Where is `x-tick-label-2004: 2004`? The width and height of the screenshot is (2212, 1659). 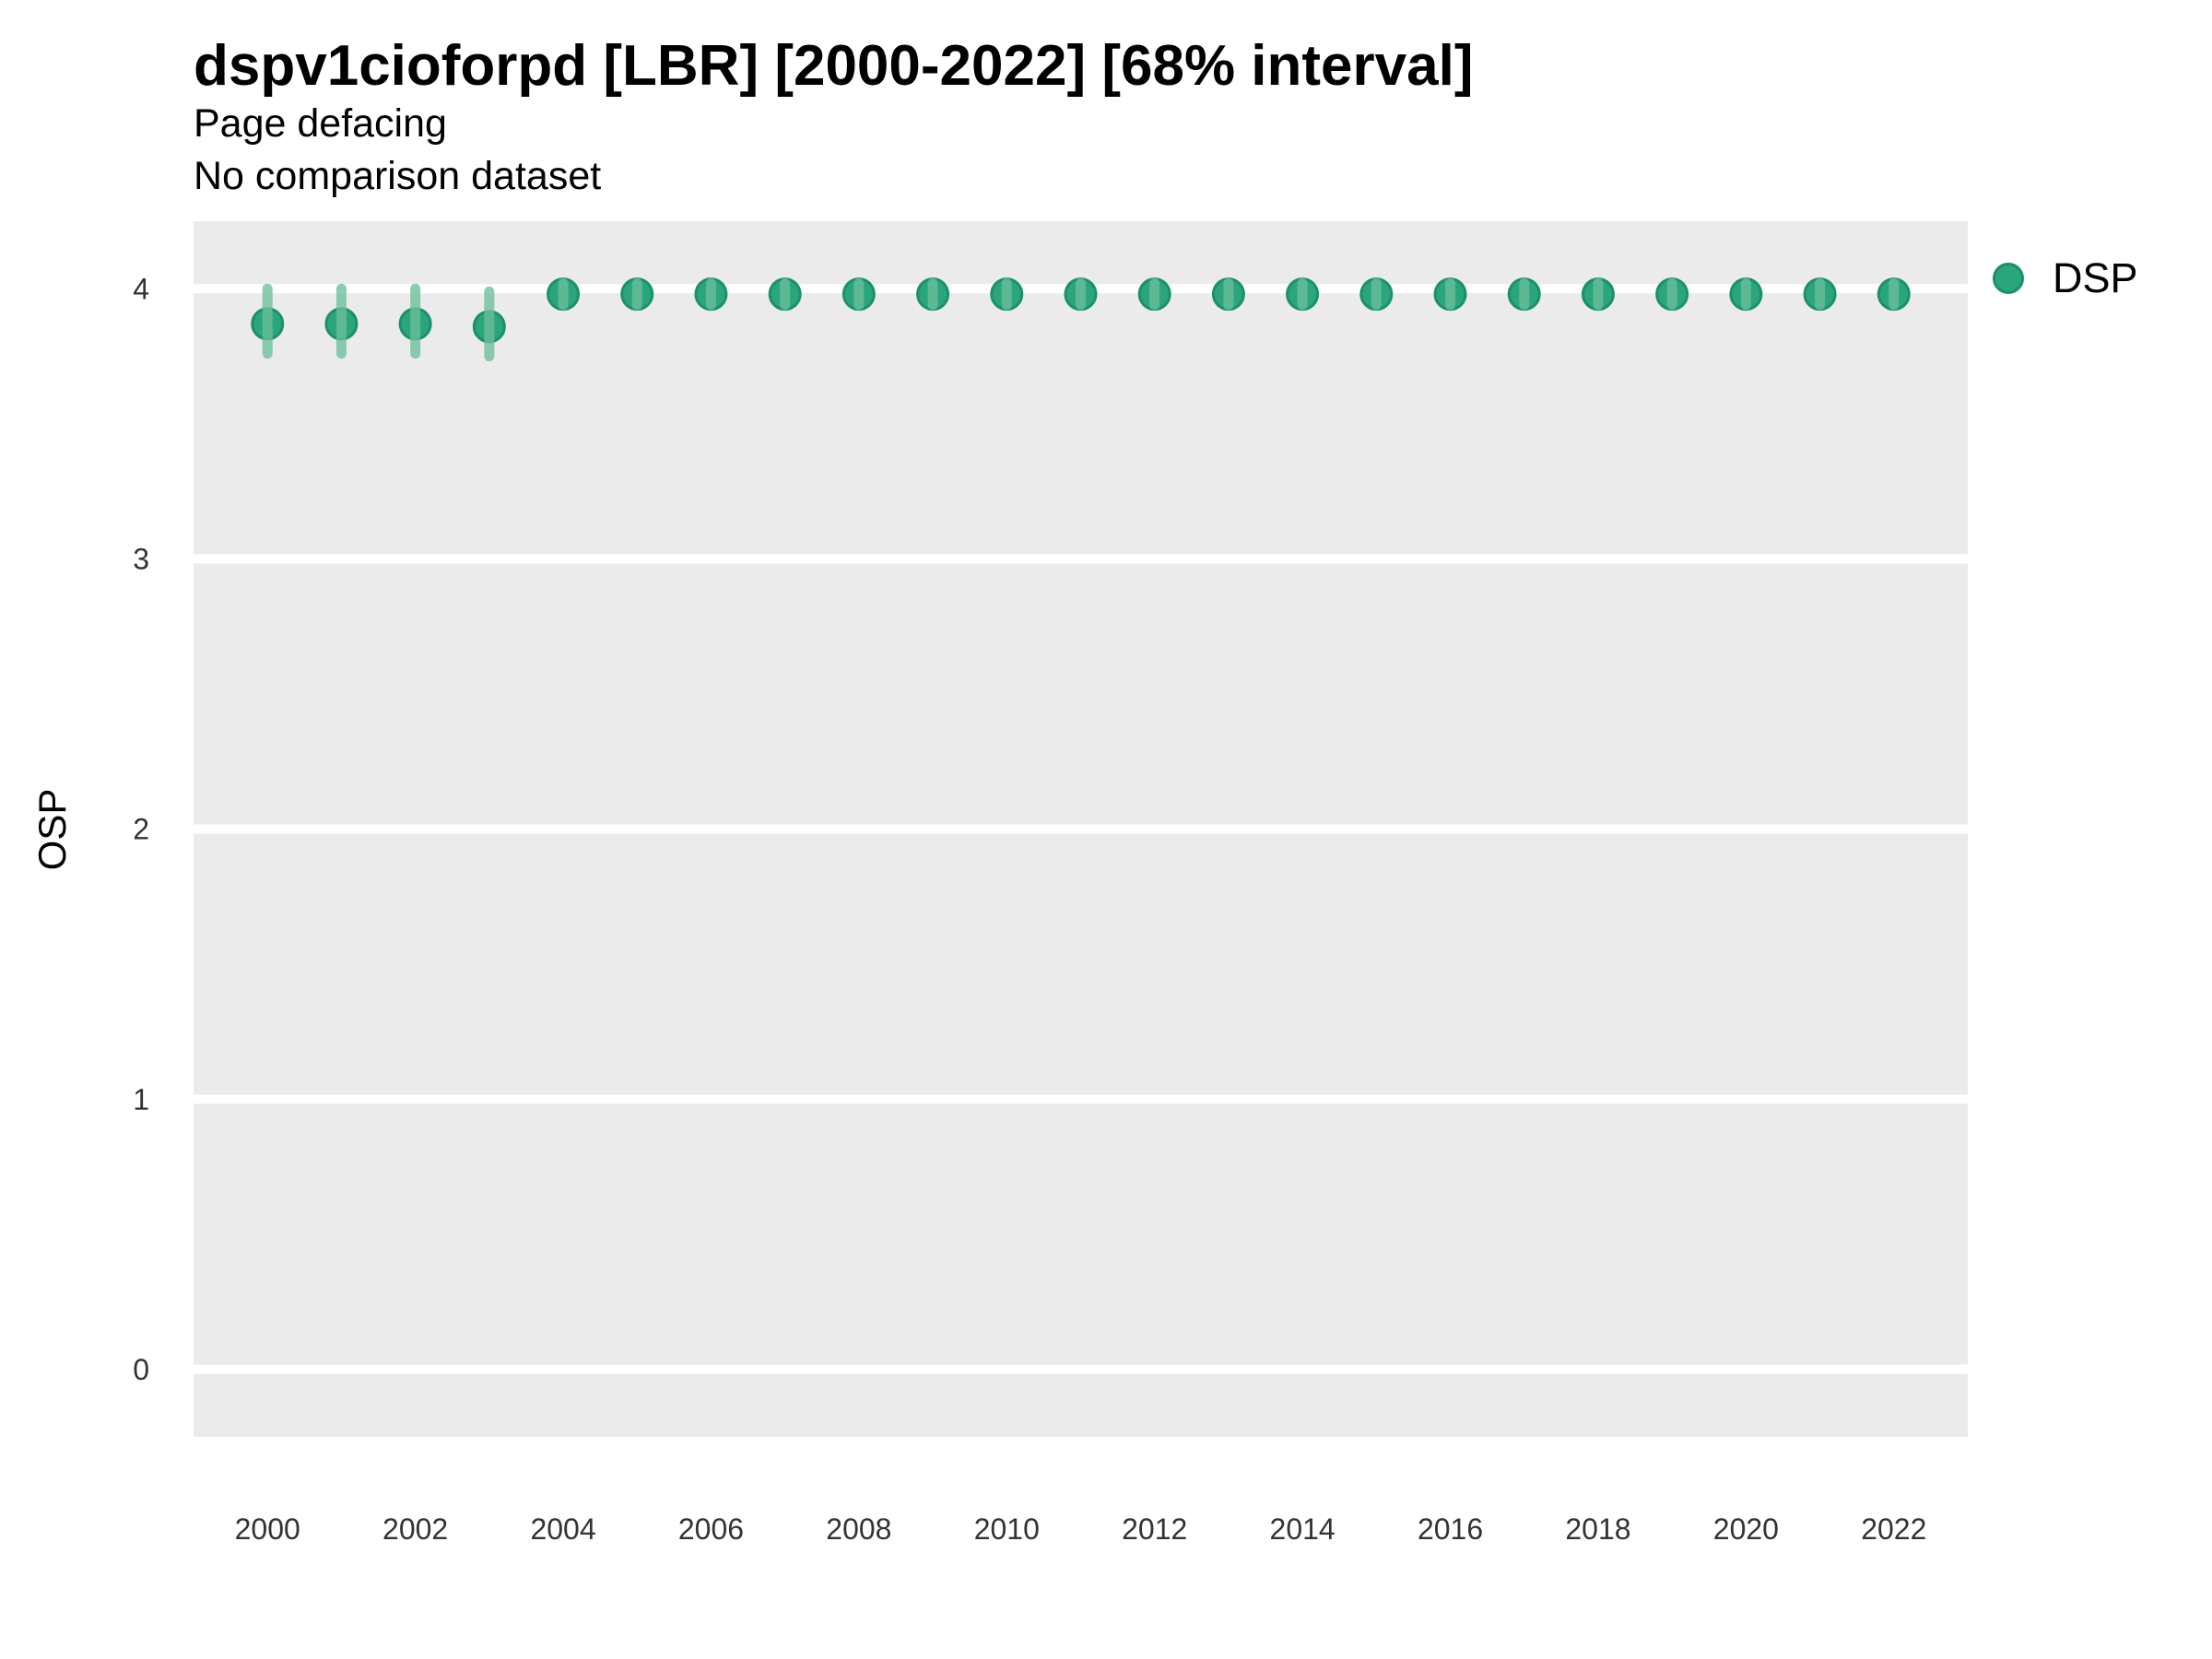
x-tick-label-2004: 2004 is located at coordinates (562, 1529).